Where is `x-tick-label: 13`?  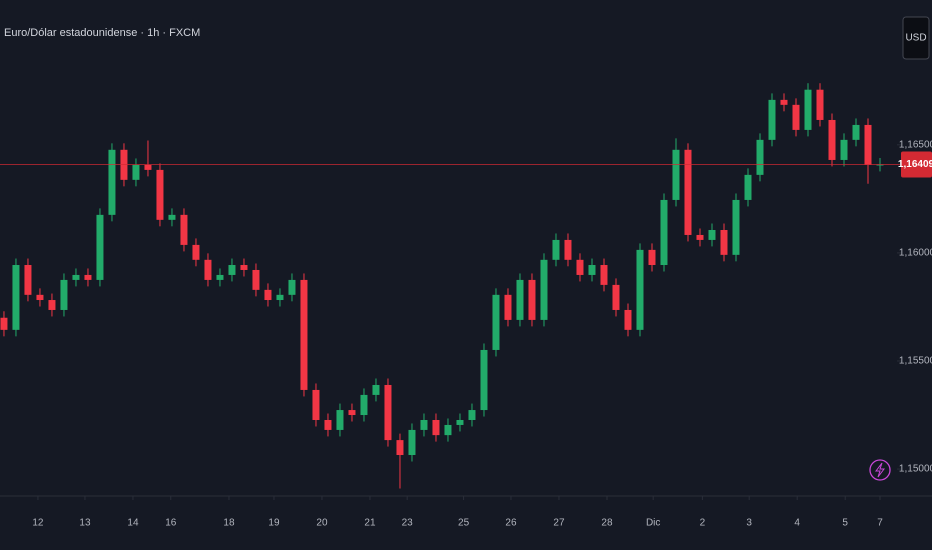 x-tick-label: 13 is located at coordinates (85, 523).